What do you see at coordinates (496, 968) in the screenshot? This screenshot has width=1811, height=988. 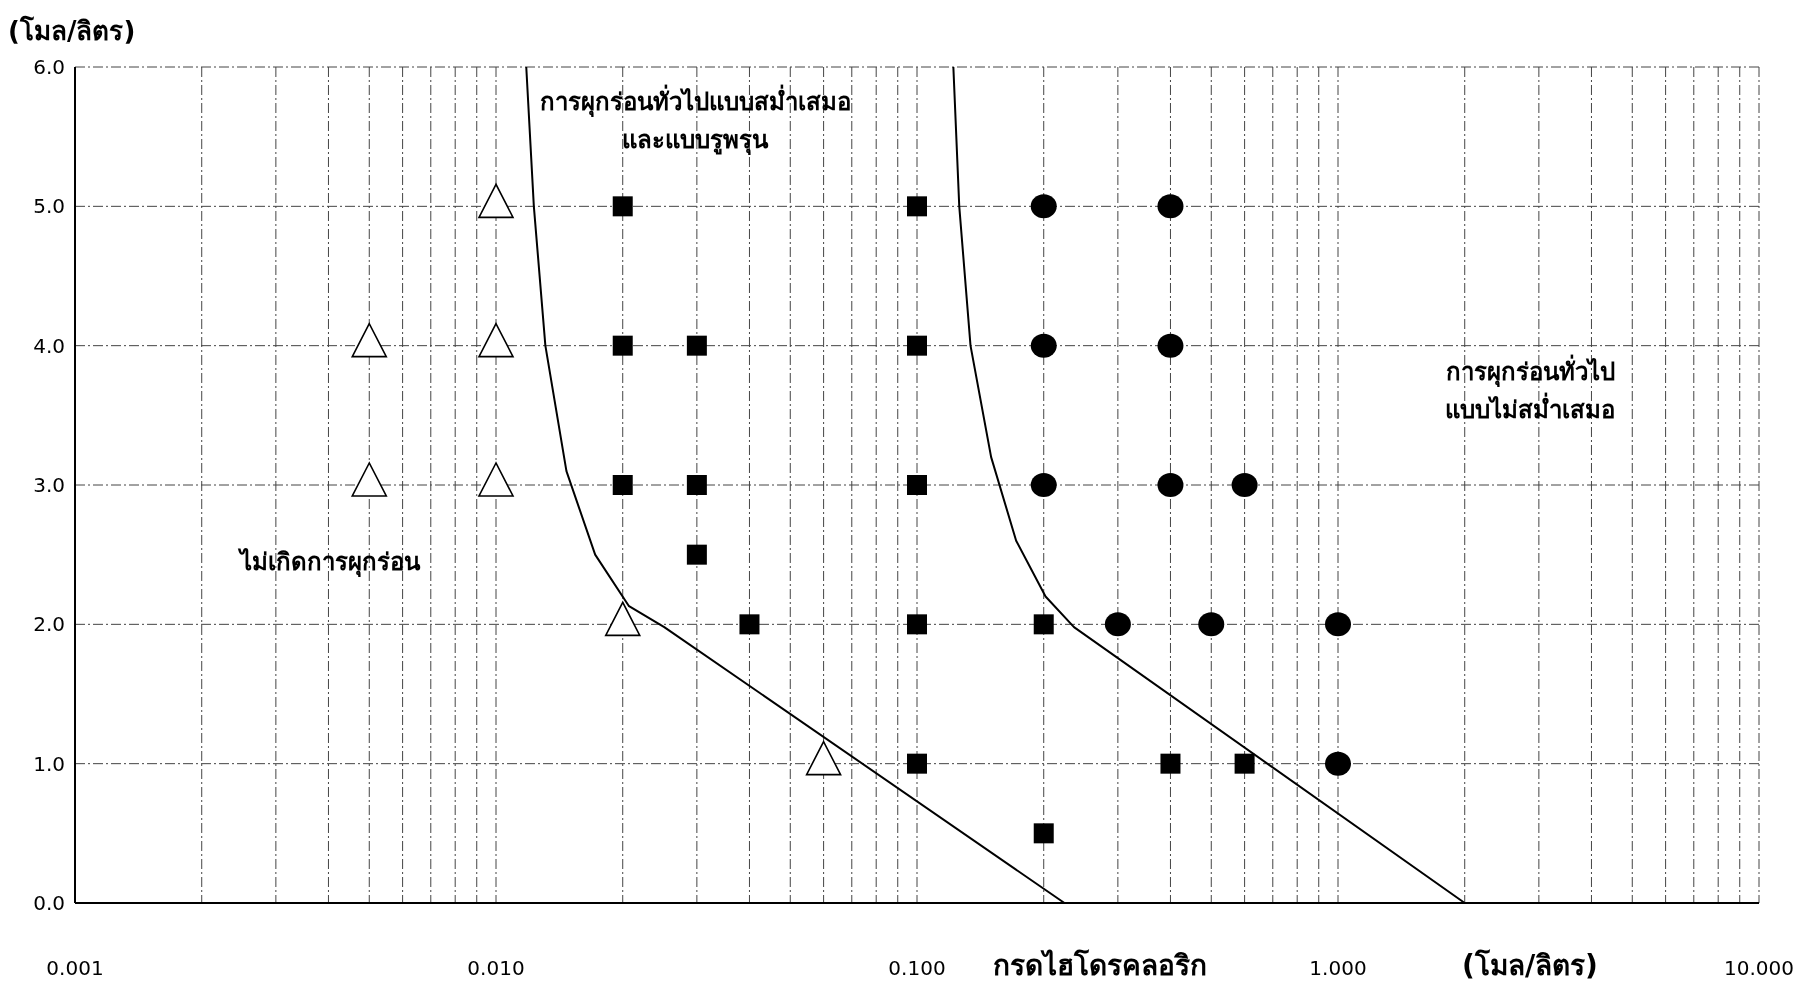 I see `x-tick-label: 0.010` at bounding box center [496, 968].